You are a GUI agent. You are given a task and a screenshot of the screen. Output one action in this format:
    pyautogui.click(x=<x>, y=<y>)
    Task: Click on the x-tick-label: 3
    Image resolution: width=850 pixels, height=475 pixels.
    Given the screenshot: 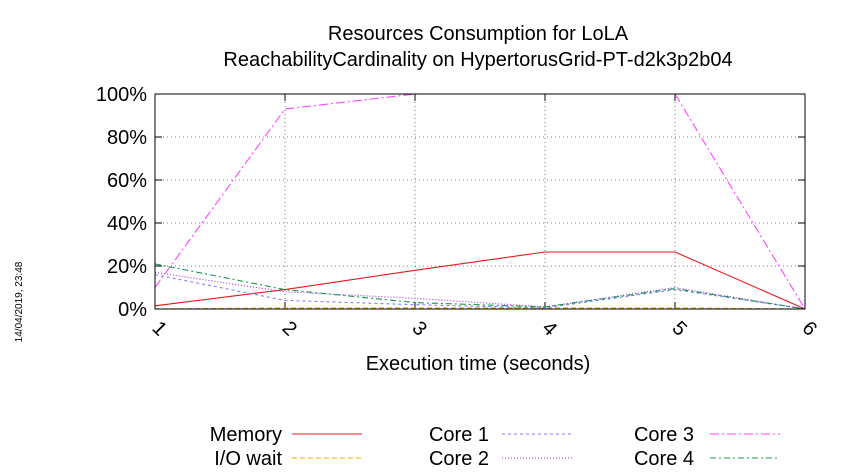 What is the action you would take?
    pyautogui.click(x=419, y=328)
    